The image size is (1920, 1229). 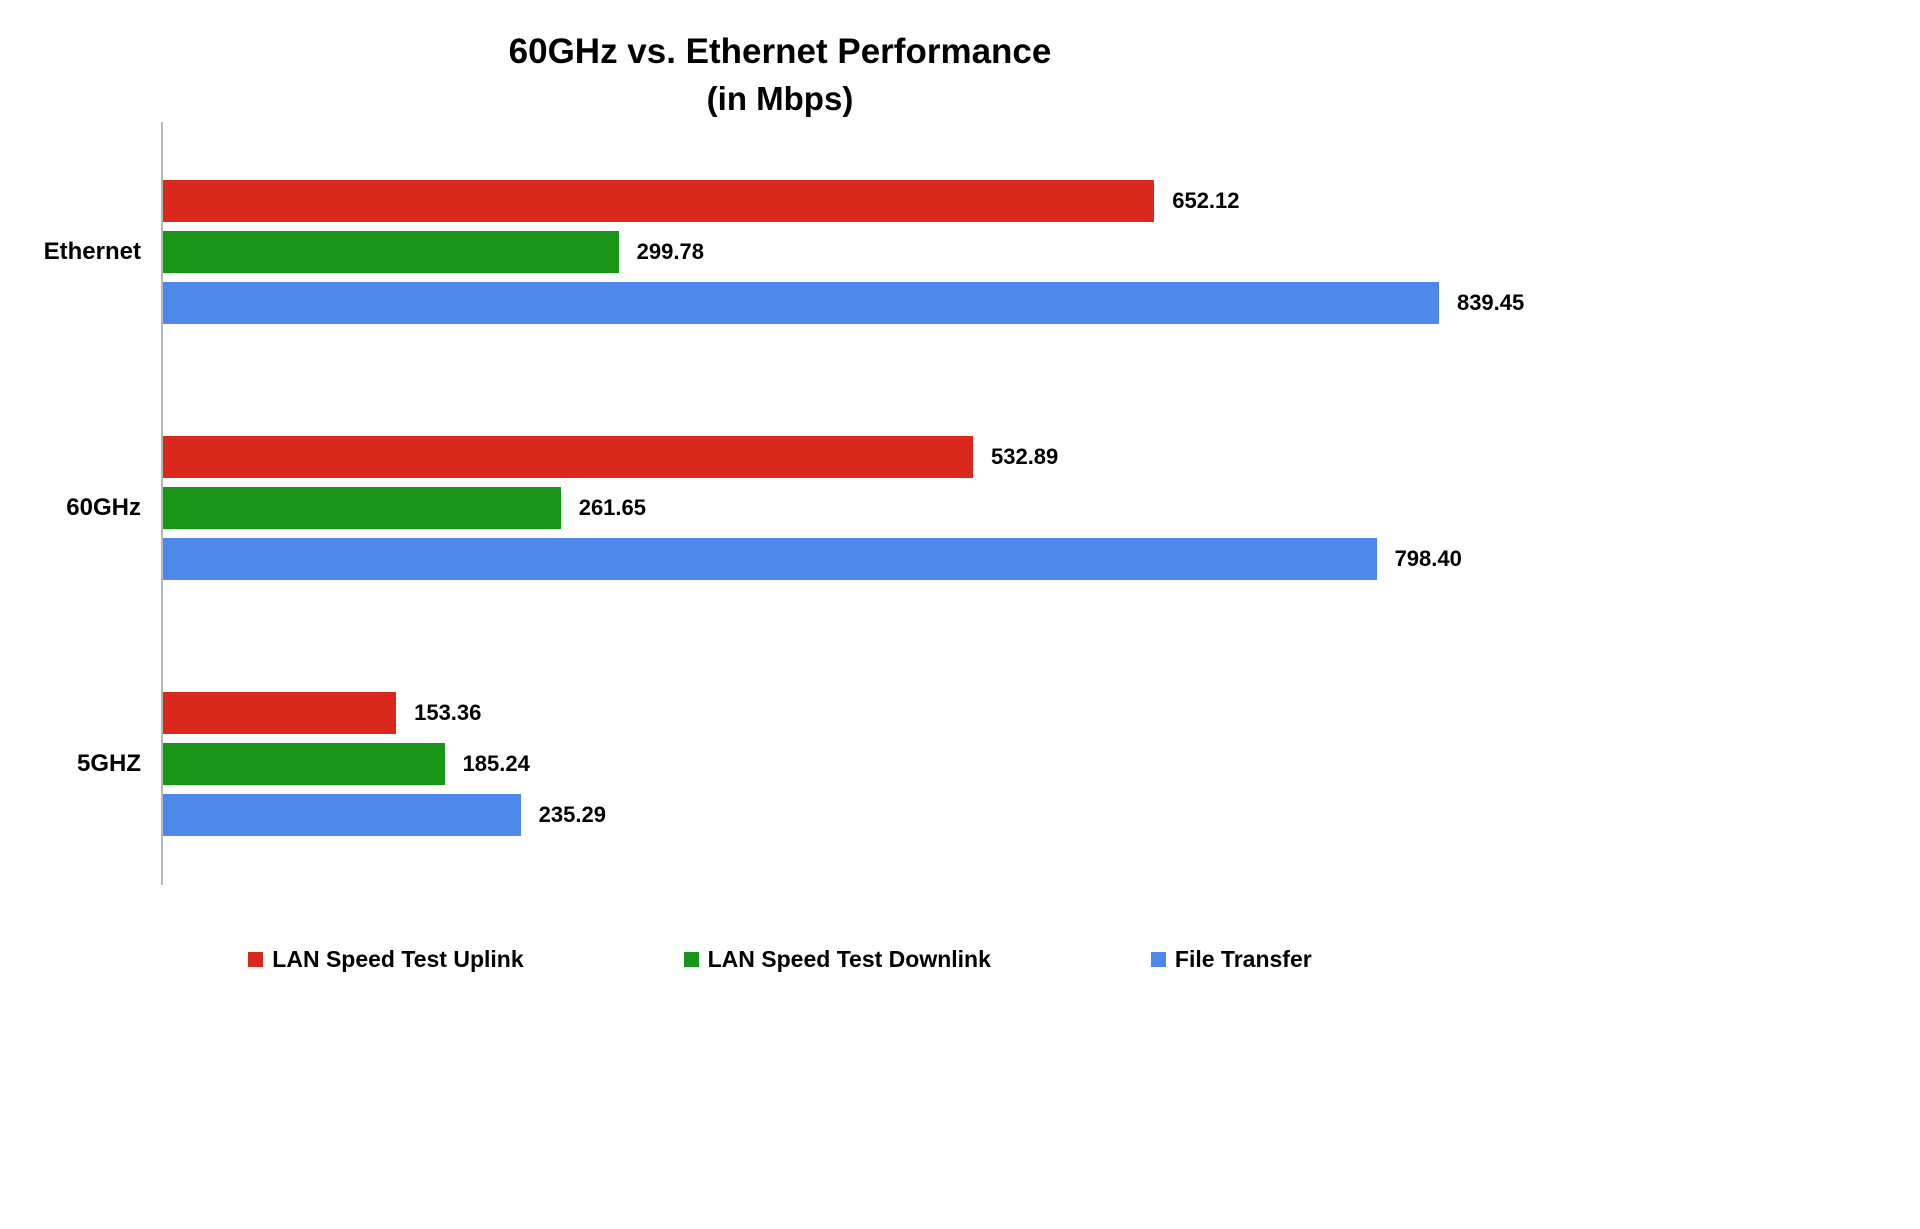 I want to click on category-label-5ghz: 5GHZ, so click(x=108, y=763).